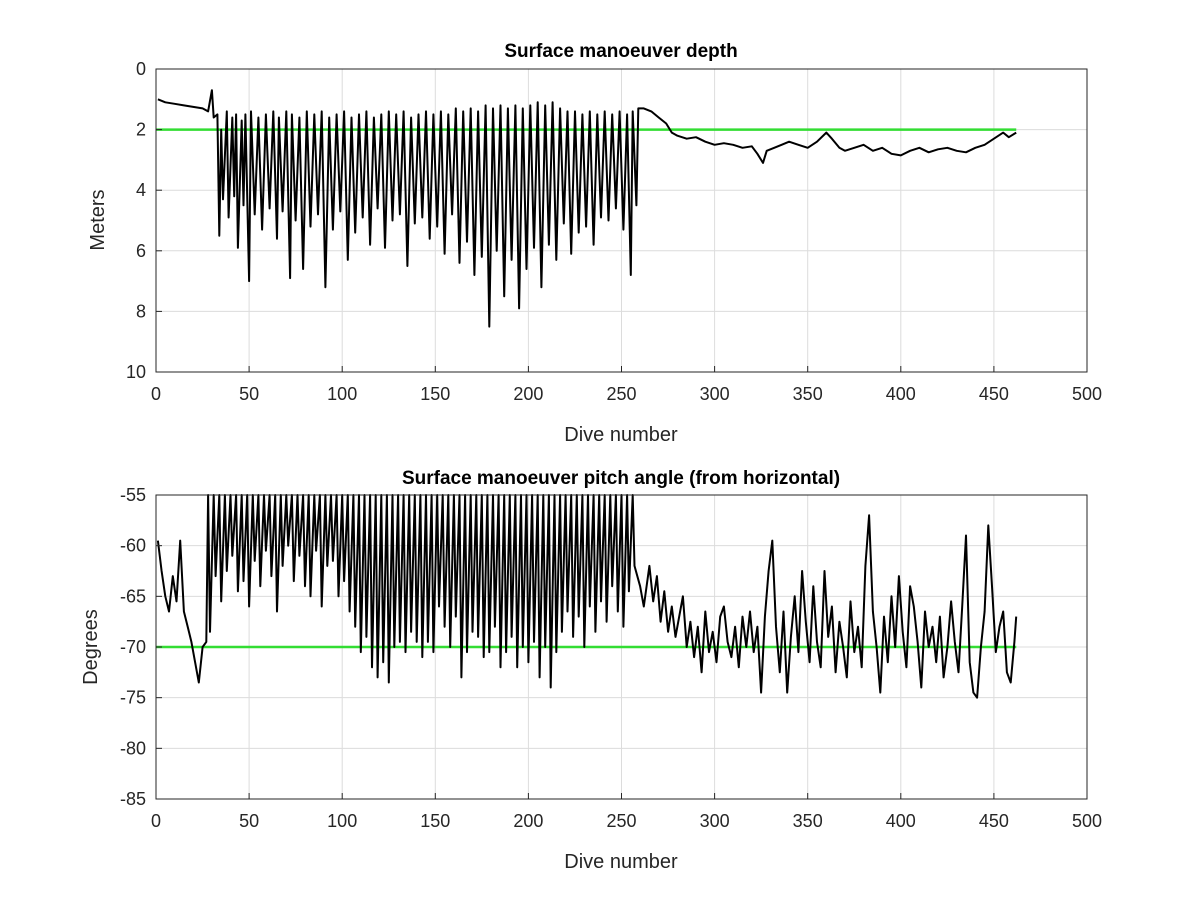 The width and height of the screenshot is (1200, 900). I want to click on depth-x-tick-label: 100, so click(342, 394).